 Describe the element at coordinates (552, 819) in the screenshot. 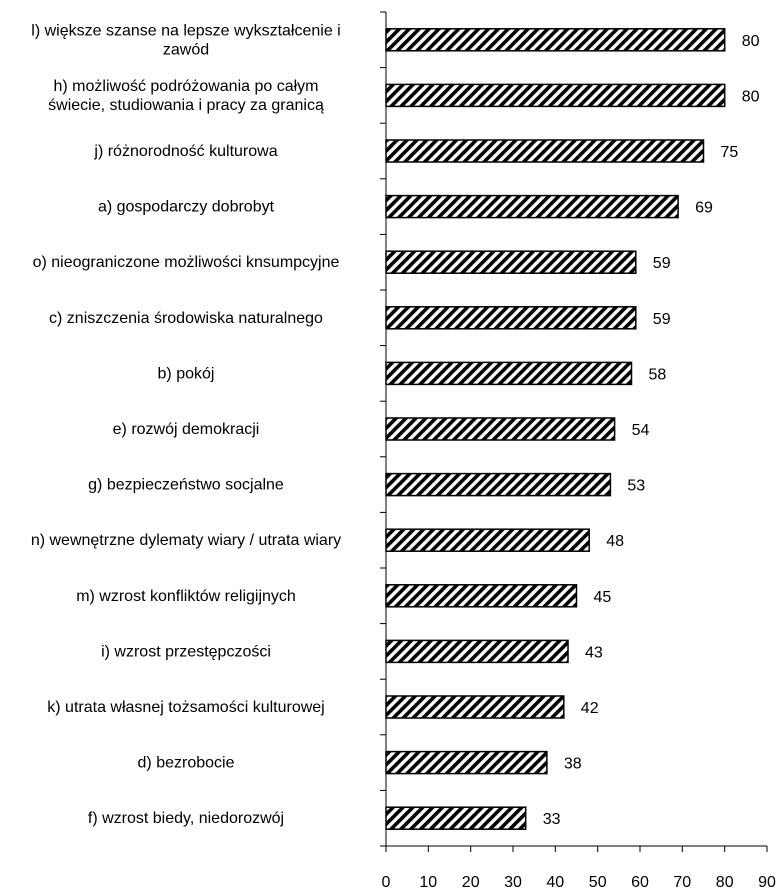

I see `value-label: 33` at that location.